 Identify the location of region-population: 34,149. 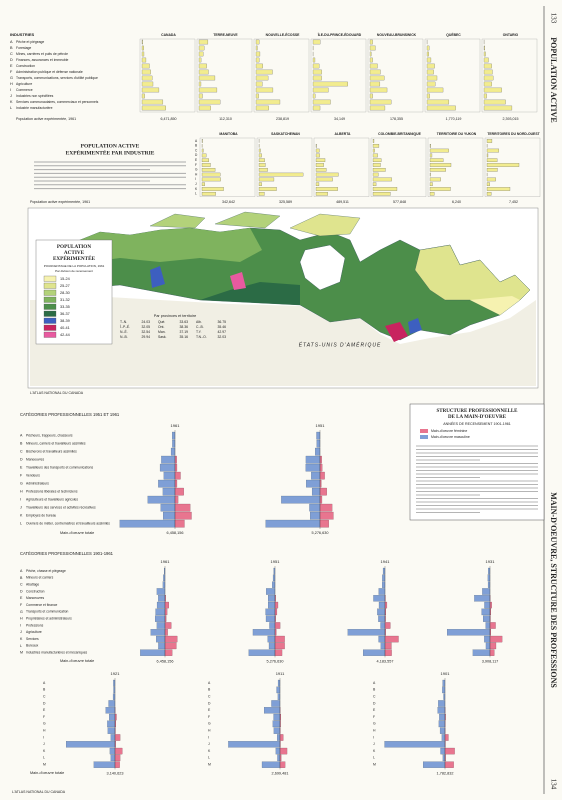
(339, 119).